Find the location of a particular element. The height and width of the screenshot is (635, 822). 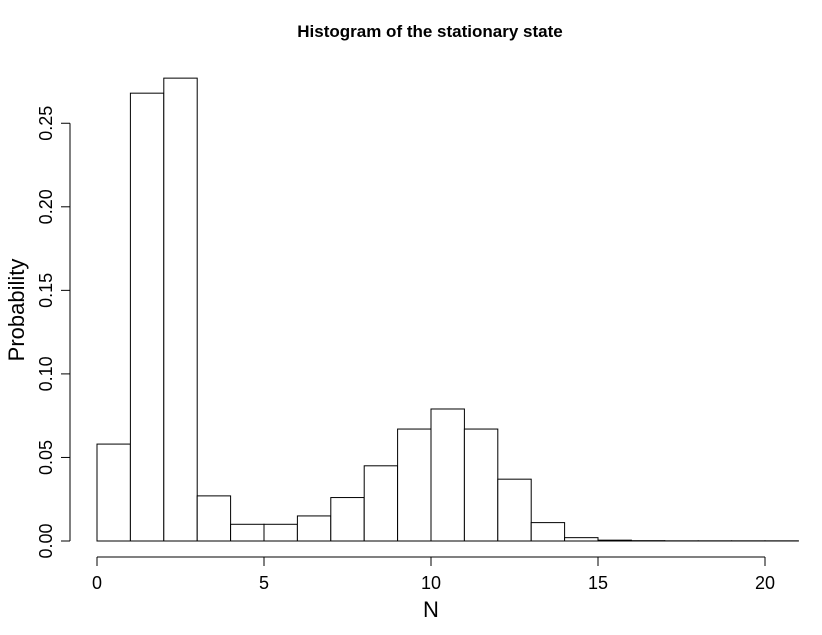

y-tick-label-0: 0.00 is located at coordinates (46, 540).